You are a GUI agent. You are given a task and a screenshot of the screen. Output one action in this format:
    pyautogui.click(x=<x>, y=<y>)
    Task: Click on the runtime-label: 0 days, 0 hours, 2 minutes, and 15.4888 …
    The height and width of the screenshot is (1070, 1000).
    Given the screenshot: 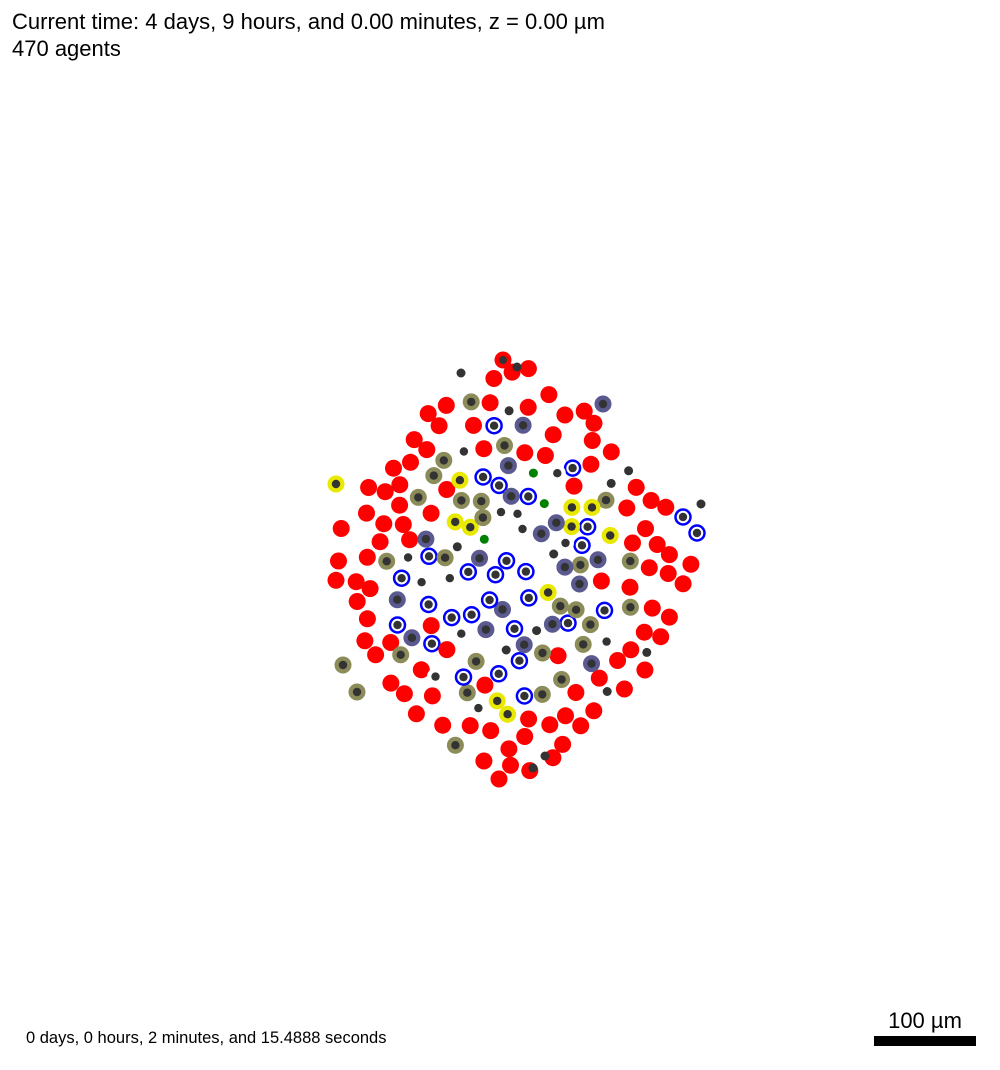 What is the action you would take?
    pyautogui.click(x=206, y=1038)
    